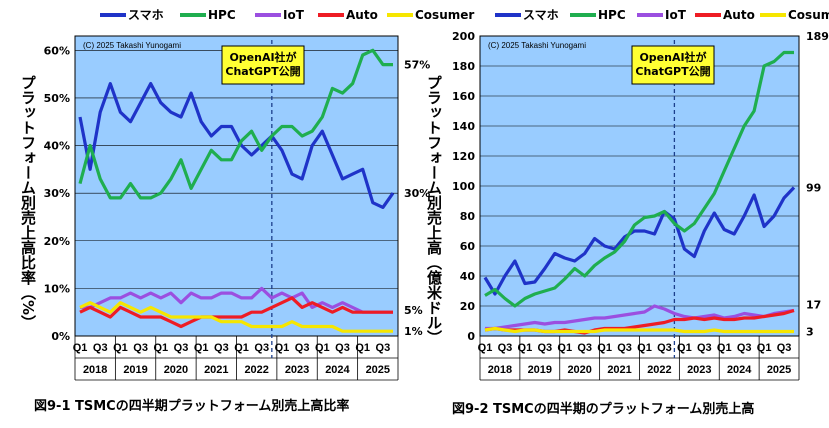 This screenshot has width=829, height=428. Describe the element at coordinates (60, 336) in the screenshot. I see `y-tick-label: 0%` at that location.